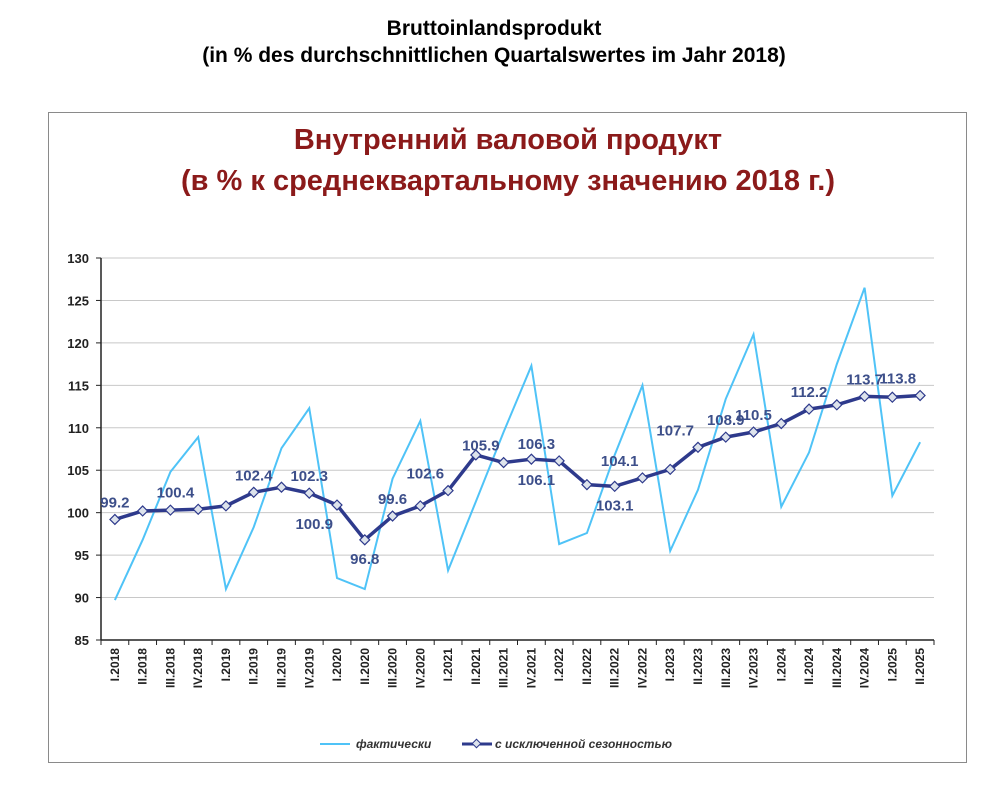 The height and width of the screenshot is (802, 988). I want to click on data-label: 106.1, so click(537, 480).